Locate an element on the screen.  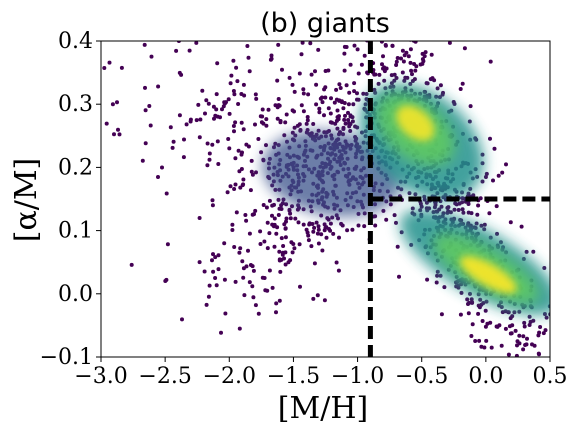
y-axis: −0.1 0.0 0.1 0.2 0.3 0.4 is located at coordinates (70, 199).